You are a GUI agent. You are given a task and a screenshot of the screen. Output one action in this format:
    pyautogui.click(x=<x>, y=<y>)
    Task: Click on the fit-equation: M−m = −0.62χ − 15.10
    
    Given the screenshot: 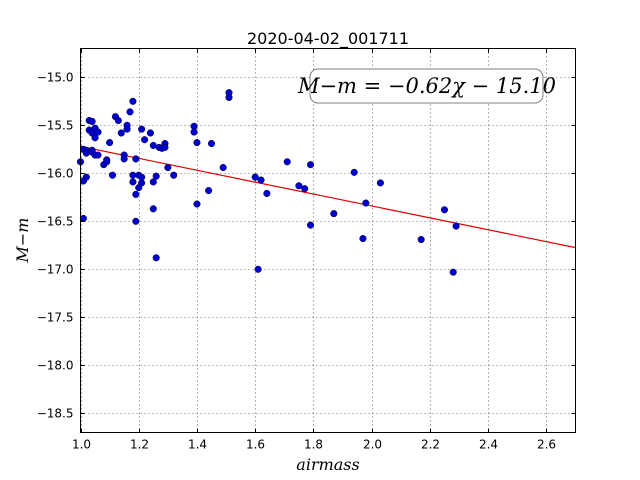 What is the action you would take?
    pyautogui.click(x=426, y=86)
    